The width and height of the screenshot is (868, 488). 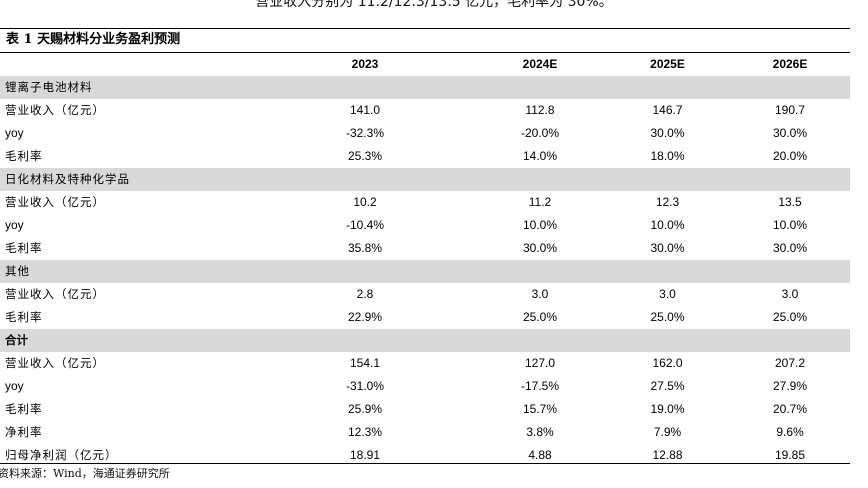 What do you see at coordinates (667, 156) in the screenshot?
I see `value-cell: 18.0%` at bounding box center [667, 156].